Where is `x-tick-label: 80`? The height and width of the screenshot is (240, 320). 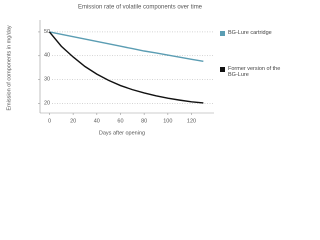
x-tick-label: 80 is located at coordinates (144, 121).